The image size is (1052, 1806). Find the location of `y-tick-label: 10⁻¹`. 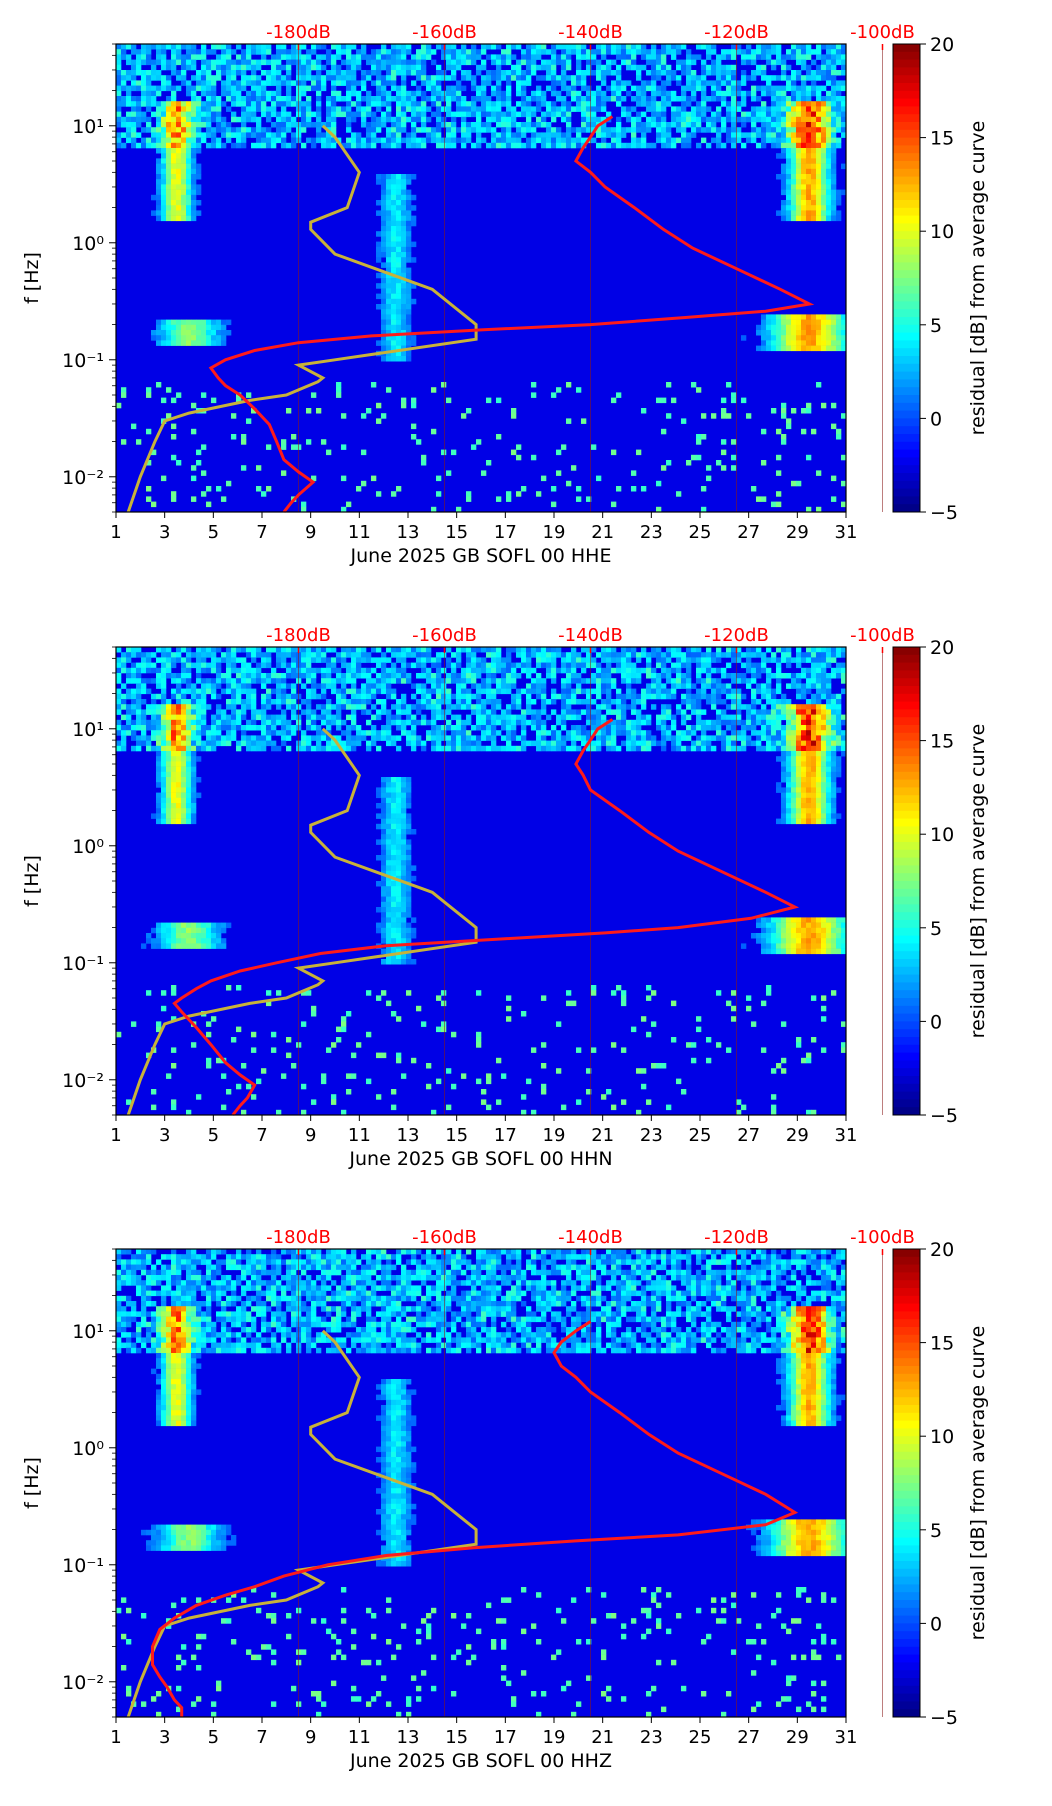

y-tick-label: 10⁻¹ is located at coordinates (83, 1566).